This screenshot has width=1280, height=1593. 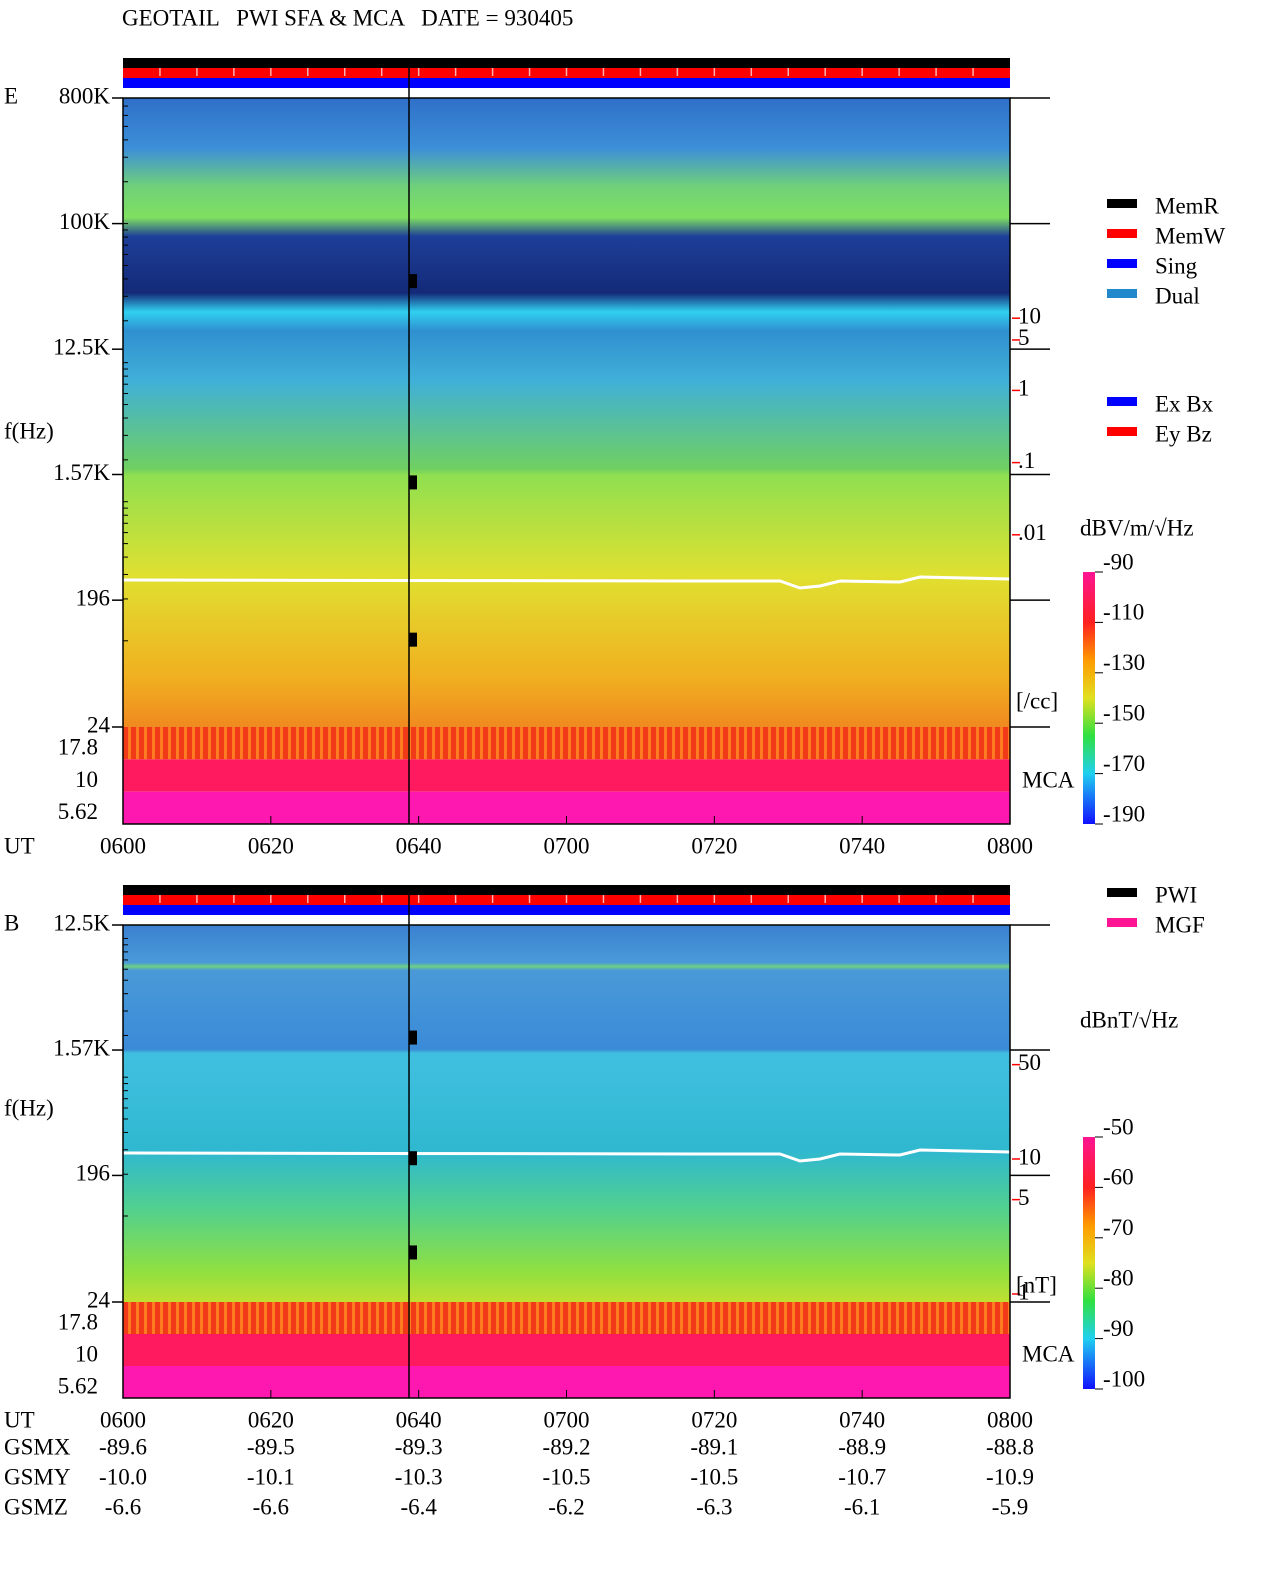 I want to click on y-tick-label: 196, so click(x=93, y=1173).